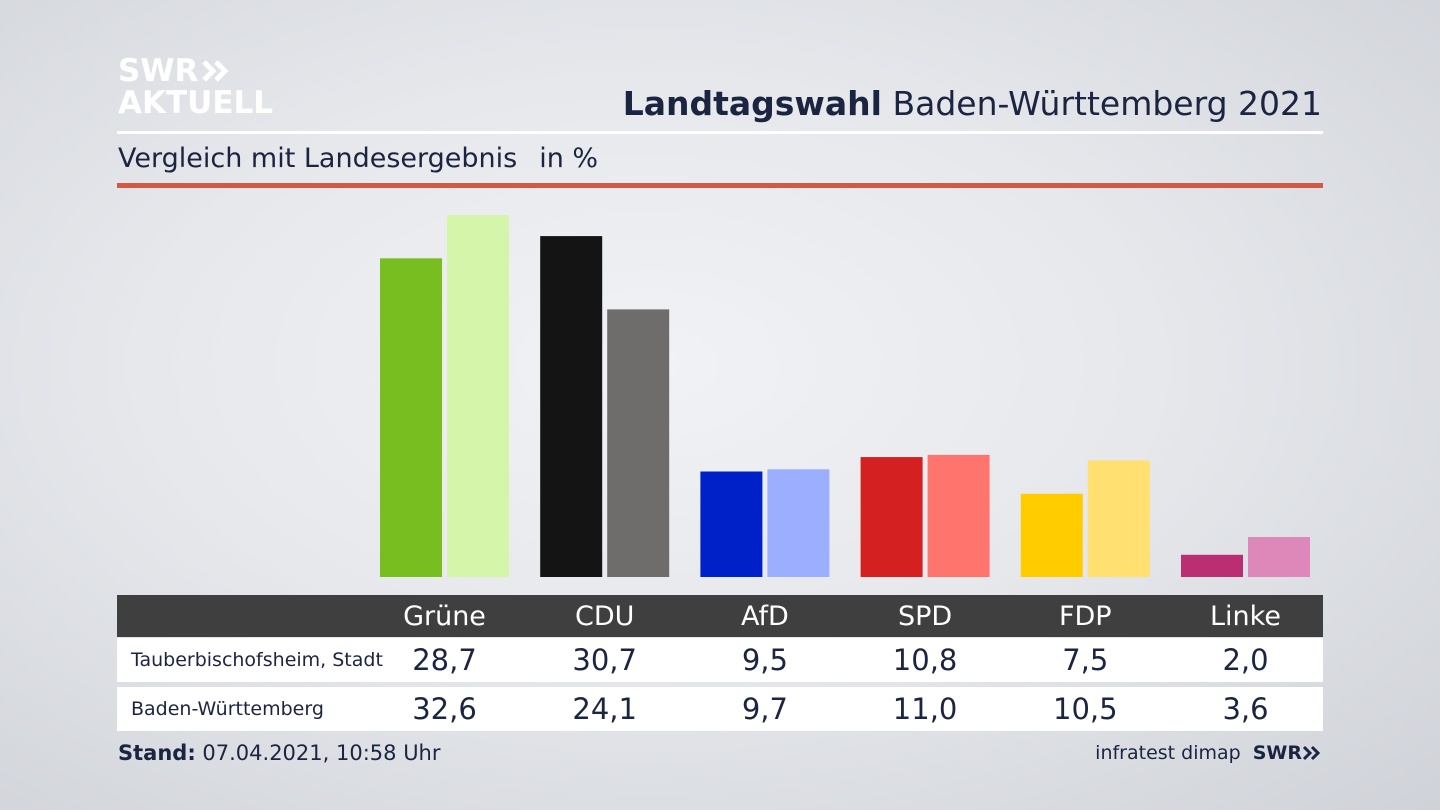 This screenshot has width=1440, height=810. I want to click on value-afd-series-2: 9,7, so click(764, 709).